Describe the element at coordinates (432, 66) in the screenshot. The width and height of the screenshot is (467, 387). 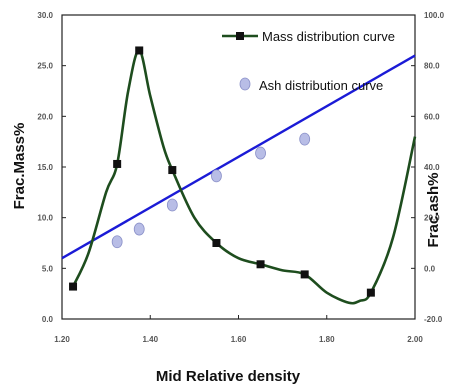
I see `y-right-tick-label: 80.0` at that location.